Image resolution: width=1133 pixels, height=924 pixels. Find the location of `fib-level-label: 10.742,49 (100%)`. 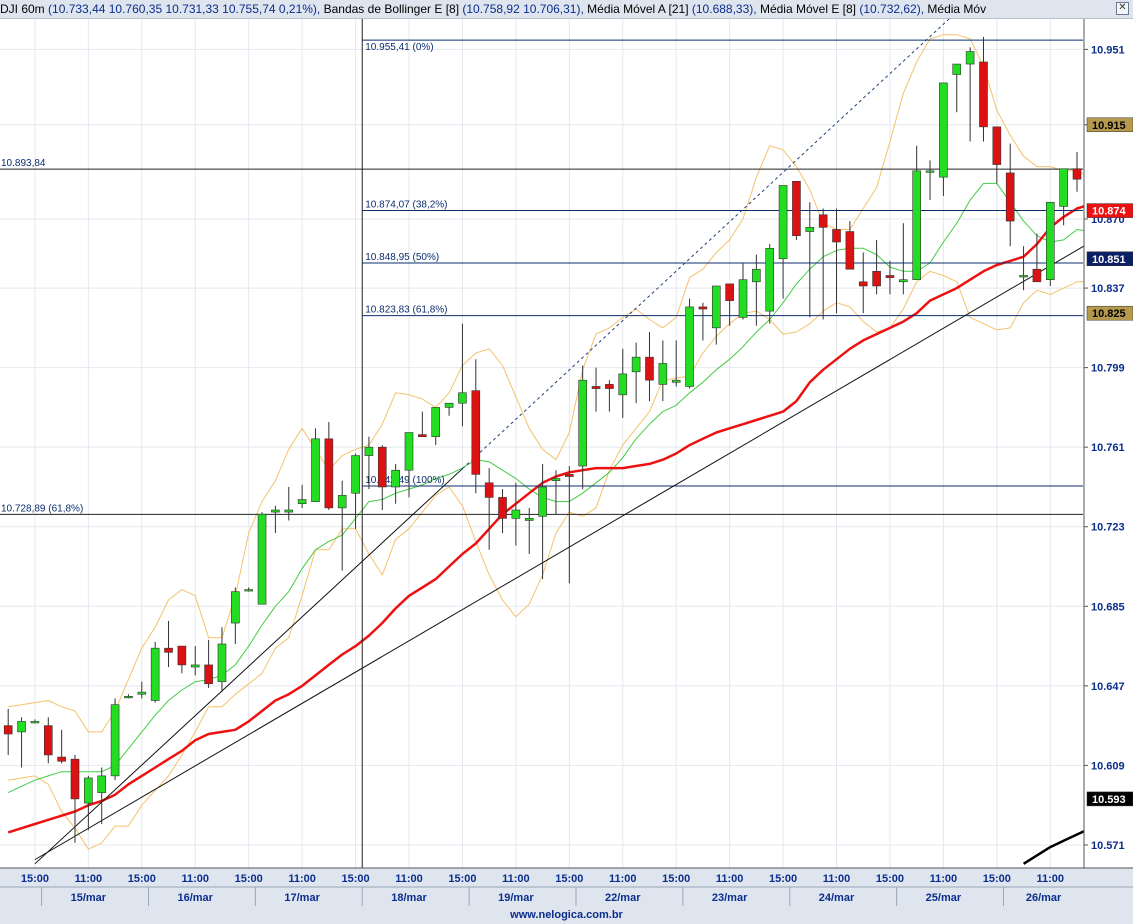

fib-level-label: 10.742,49 (100%) is located at coordinates (405, 480).